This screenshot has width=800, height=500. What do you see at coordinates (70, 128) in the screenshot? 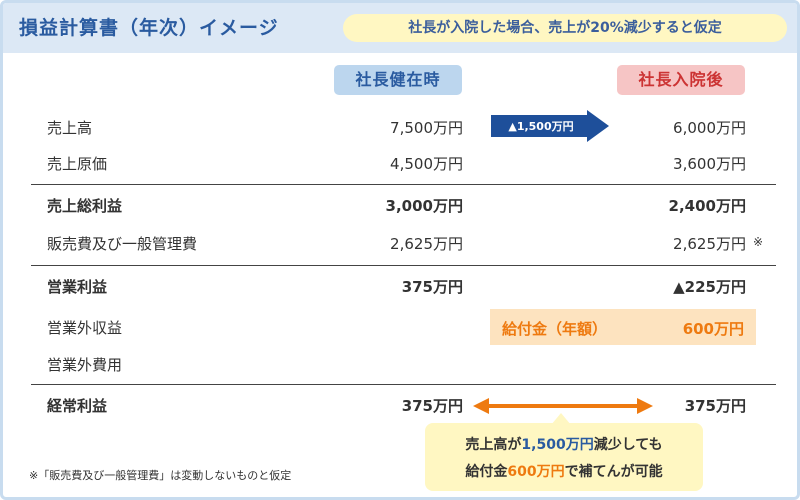
I see `row-label: 売上高` at bounding box center [70, 128].